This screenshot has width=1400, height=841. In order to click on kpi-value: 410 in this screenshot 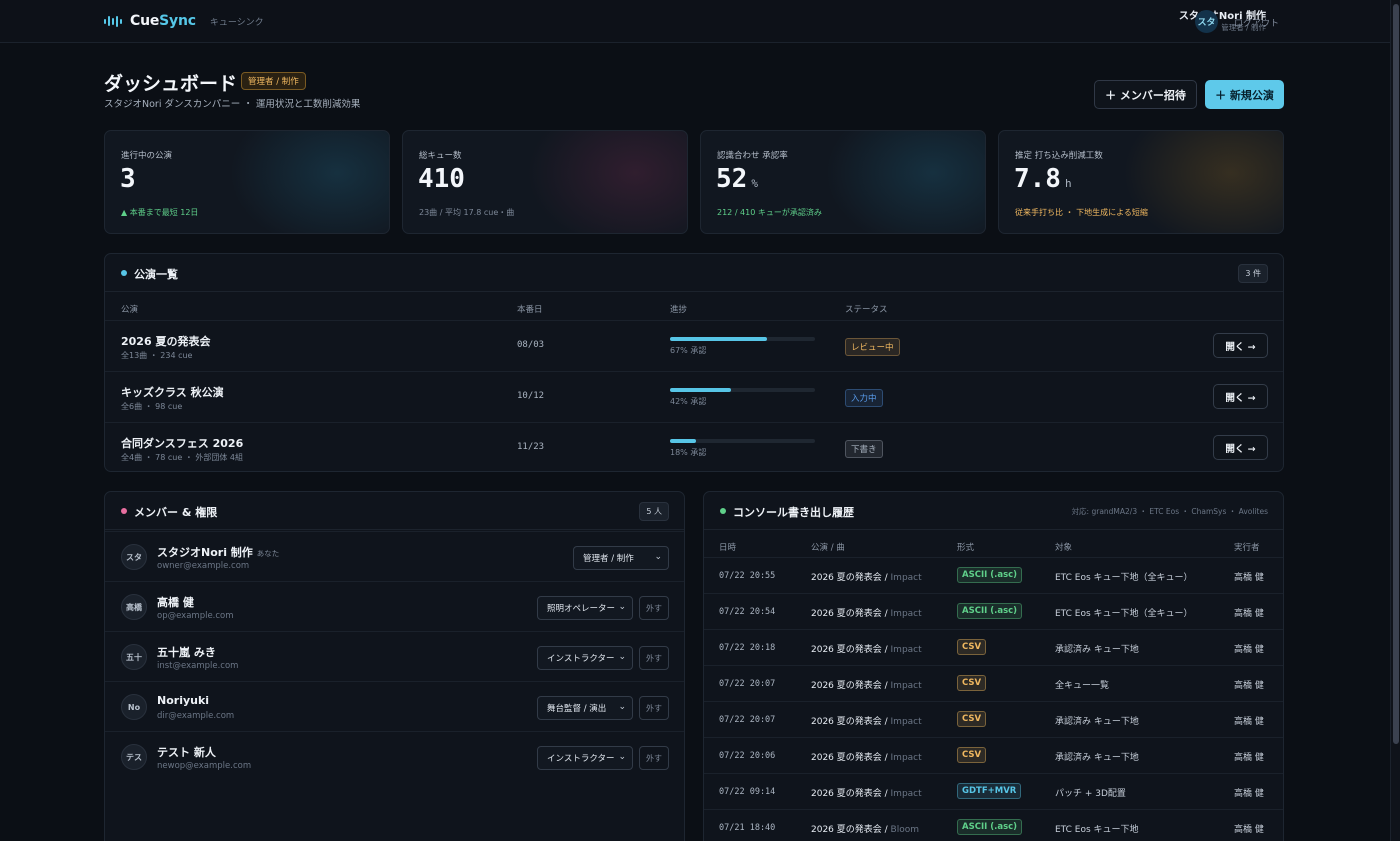, I will do `click(441, 179)`.